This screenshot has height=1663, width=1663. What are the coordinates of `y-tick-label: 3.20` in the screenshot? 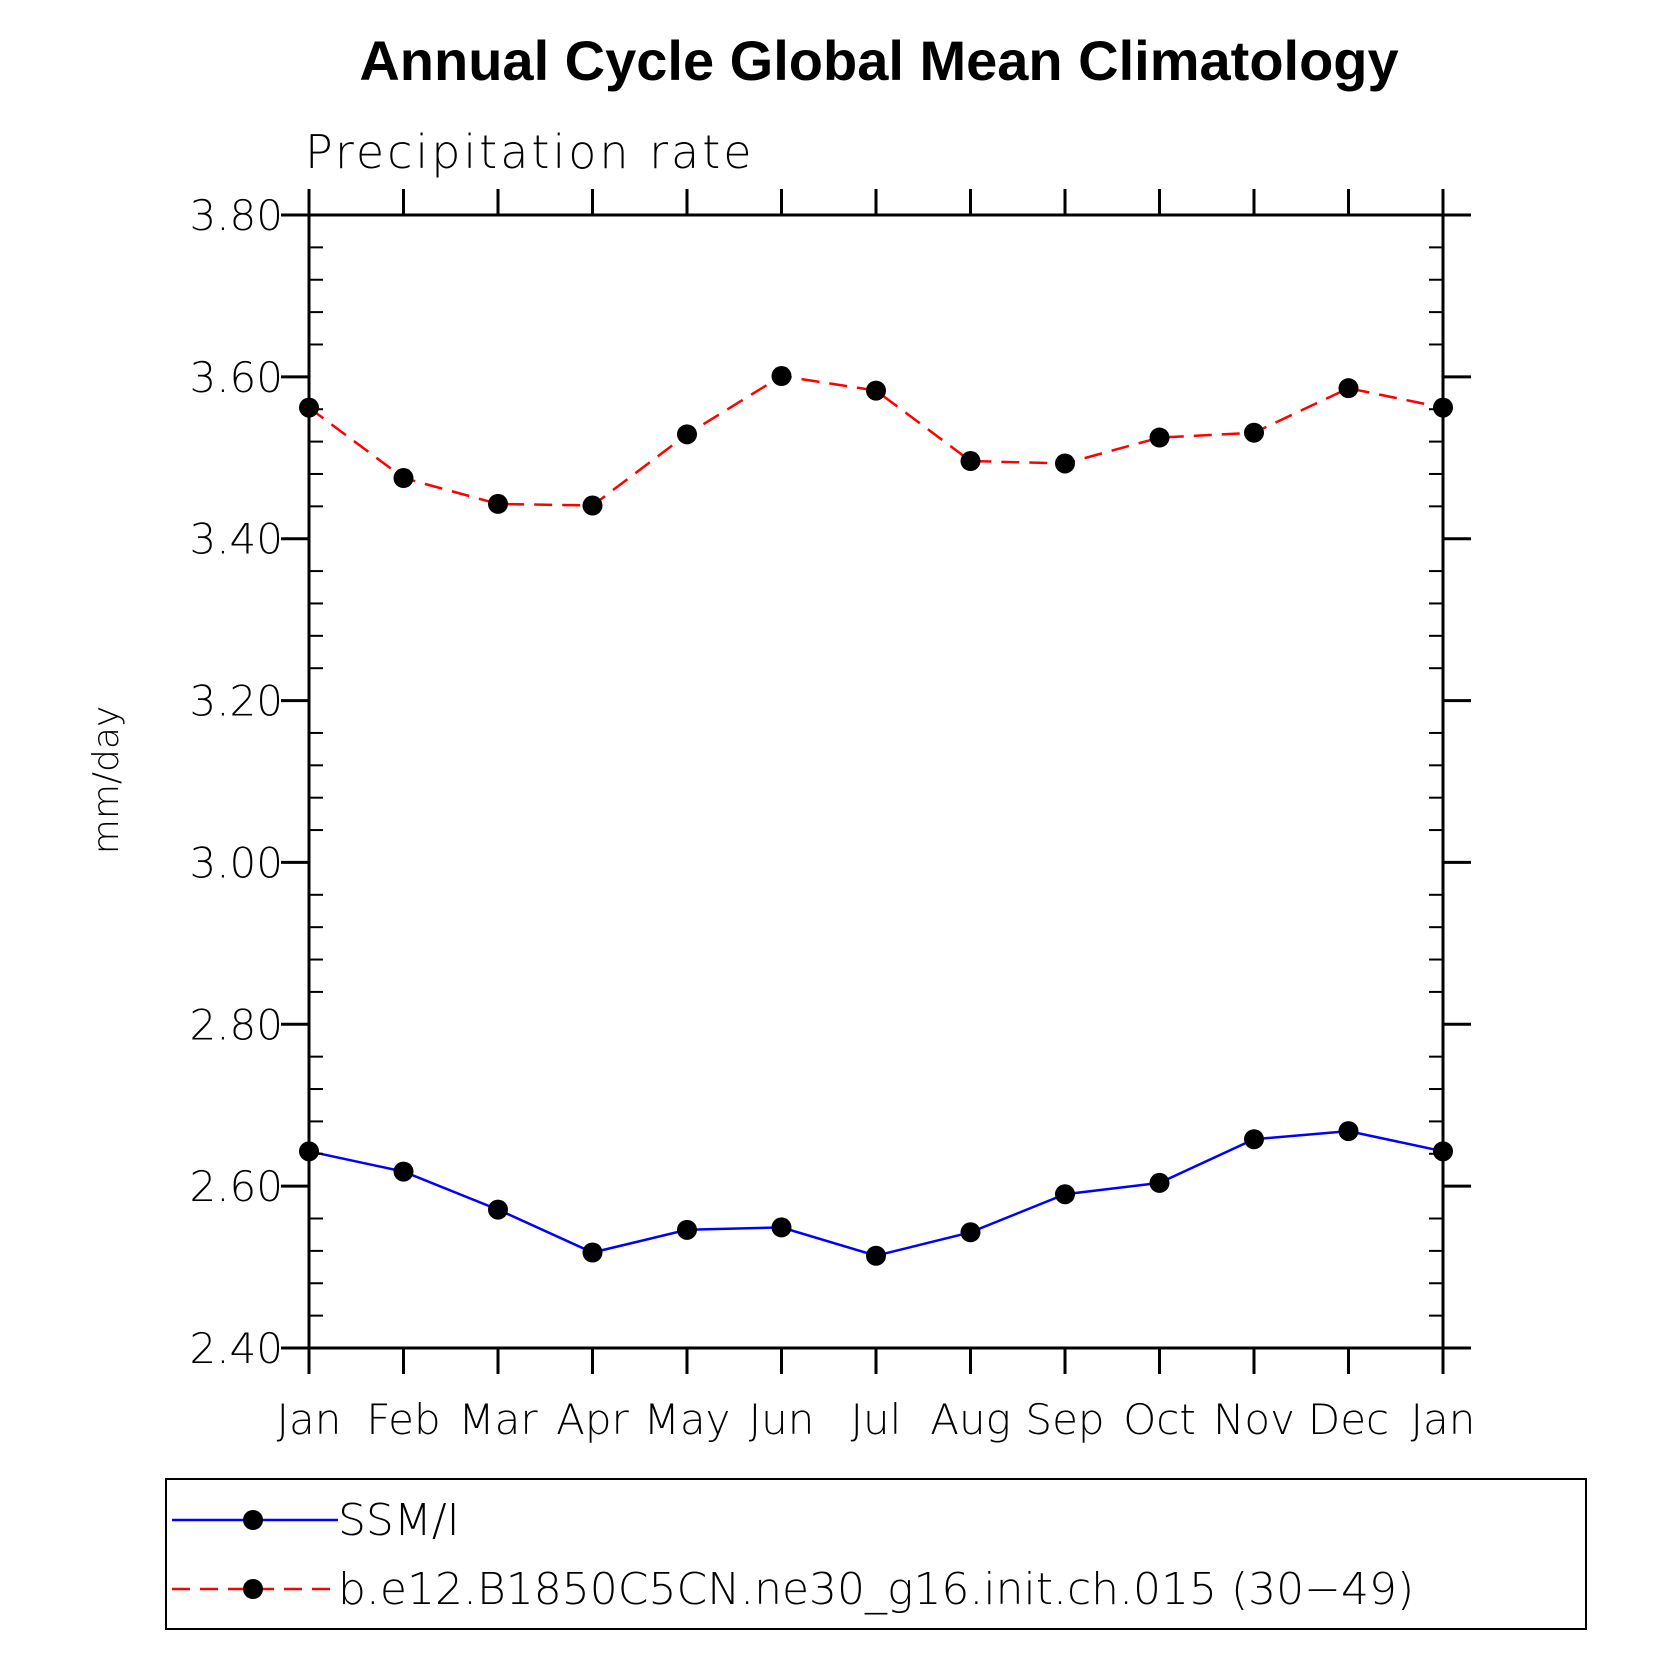 It's located at (236, 701).